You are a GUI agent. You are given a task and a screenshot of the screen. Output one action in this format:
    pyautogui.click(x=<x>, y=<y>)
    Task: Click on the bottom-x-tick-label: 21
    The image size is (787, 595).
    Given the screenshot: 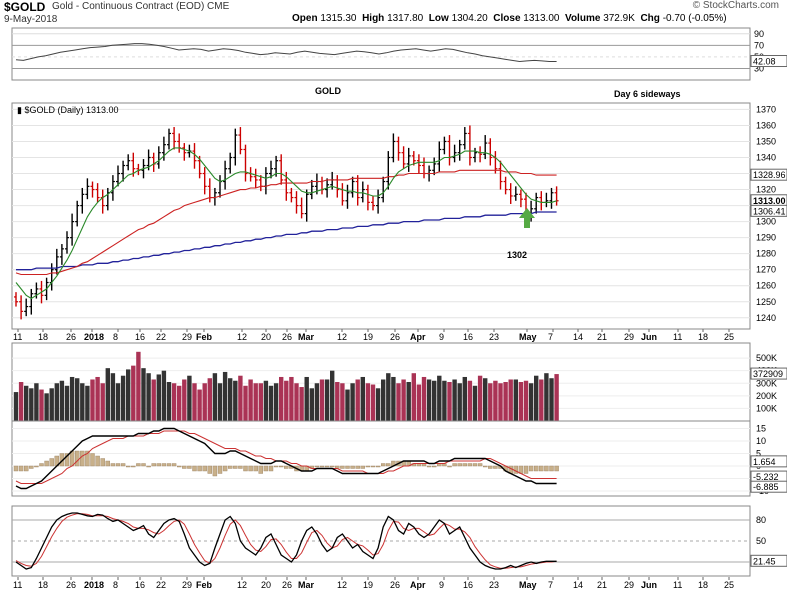 What is the action you would take?
    pyautogui.click(x=602, y=585)
    